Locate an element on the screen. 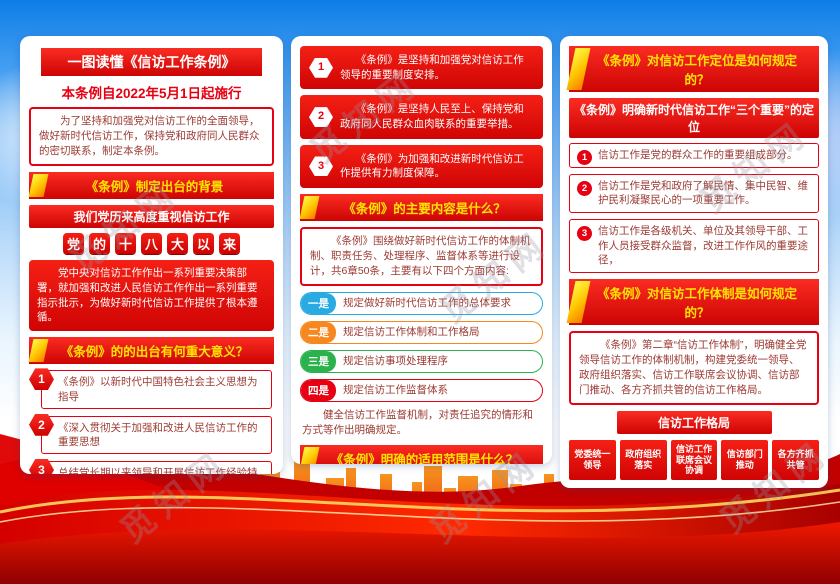  item-text: 《条例》是坚持人民至上、保持党和政府同人民群众血肉联系的重要举措。 is located at coordinates (432, 117).